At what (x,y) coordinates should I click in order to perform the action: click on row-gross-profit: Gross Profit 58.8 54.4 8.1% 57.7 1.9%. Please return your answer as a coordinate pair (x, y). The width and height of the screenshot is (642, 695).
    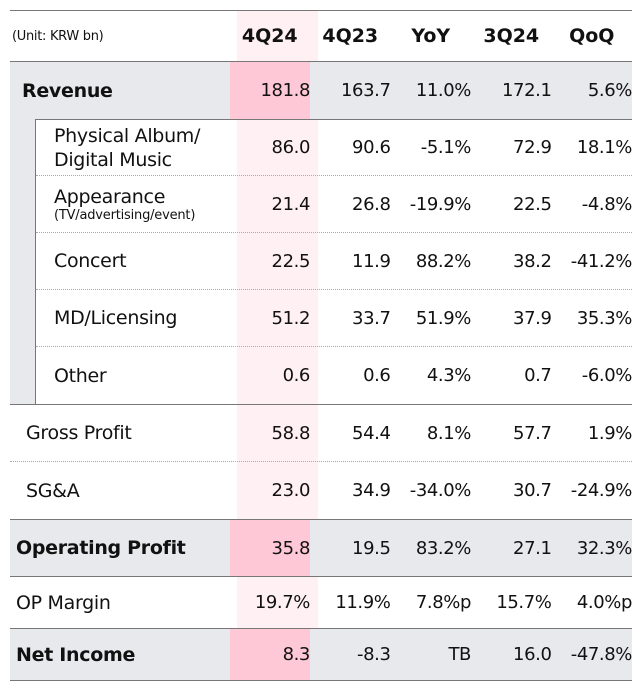
    Looking at the image, I should click on (321, 433).